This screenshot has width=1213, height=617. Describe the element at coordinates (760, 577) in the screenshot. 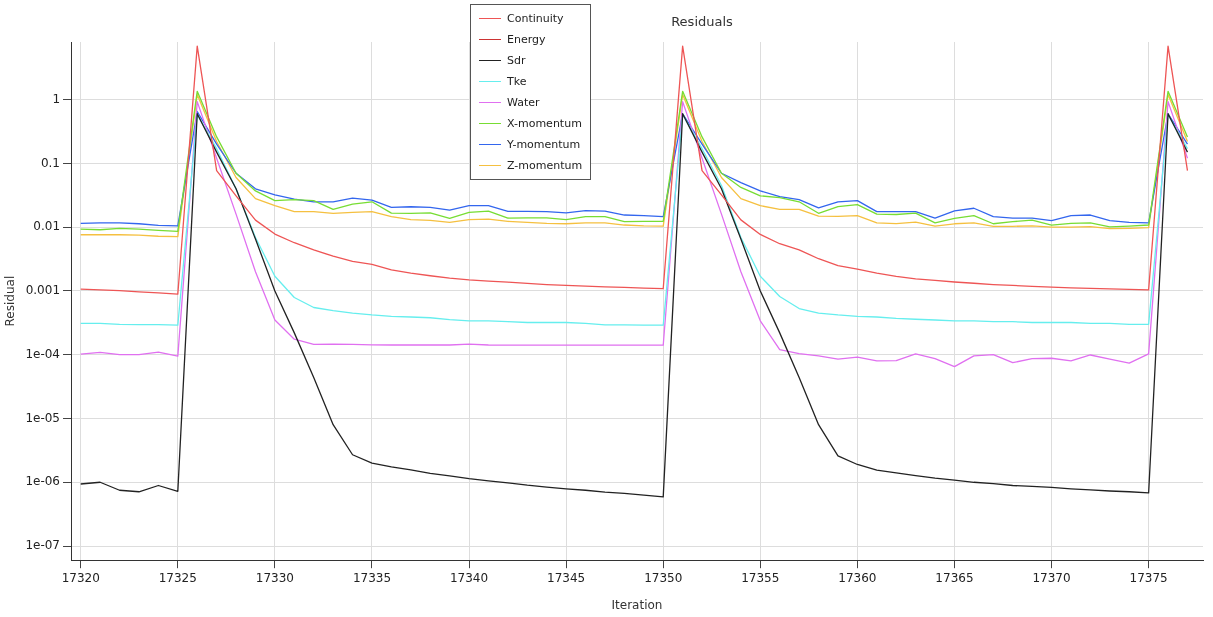

I see `x-tick-label: 17355` at that location.